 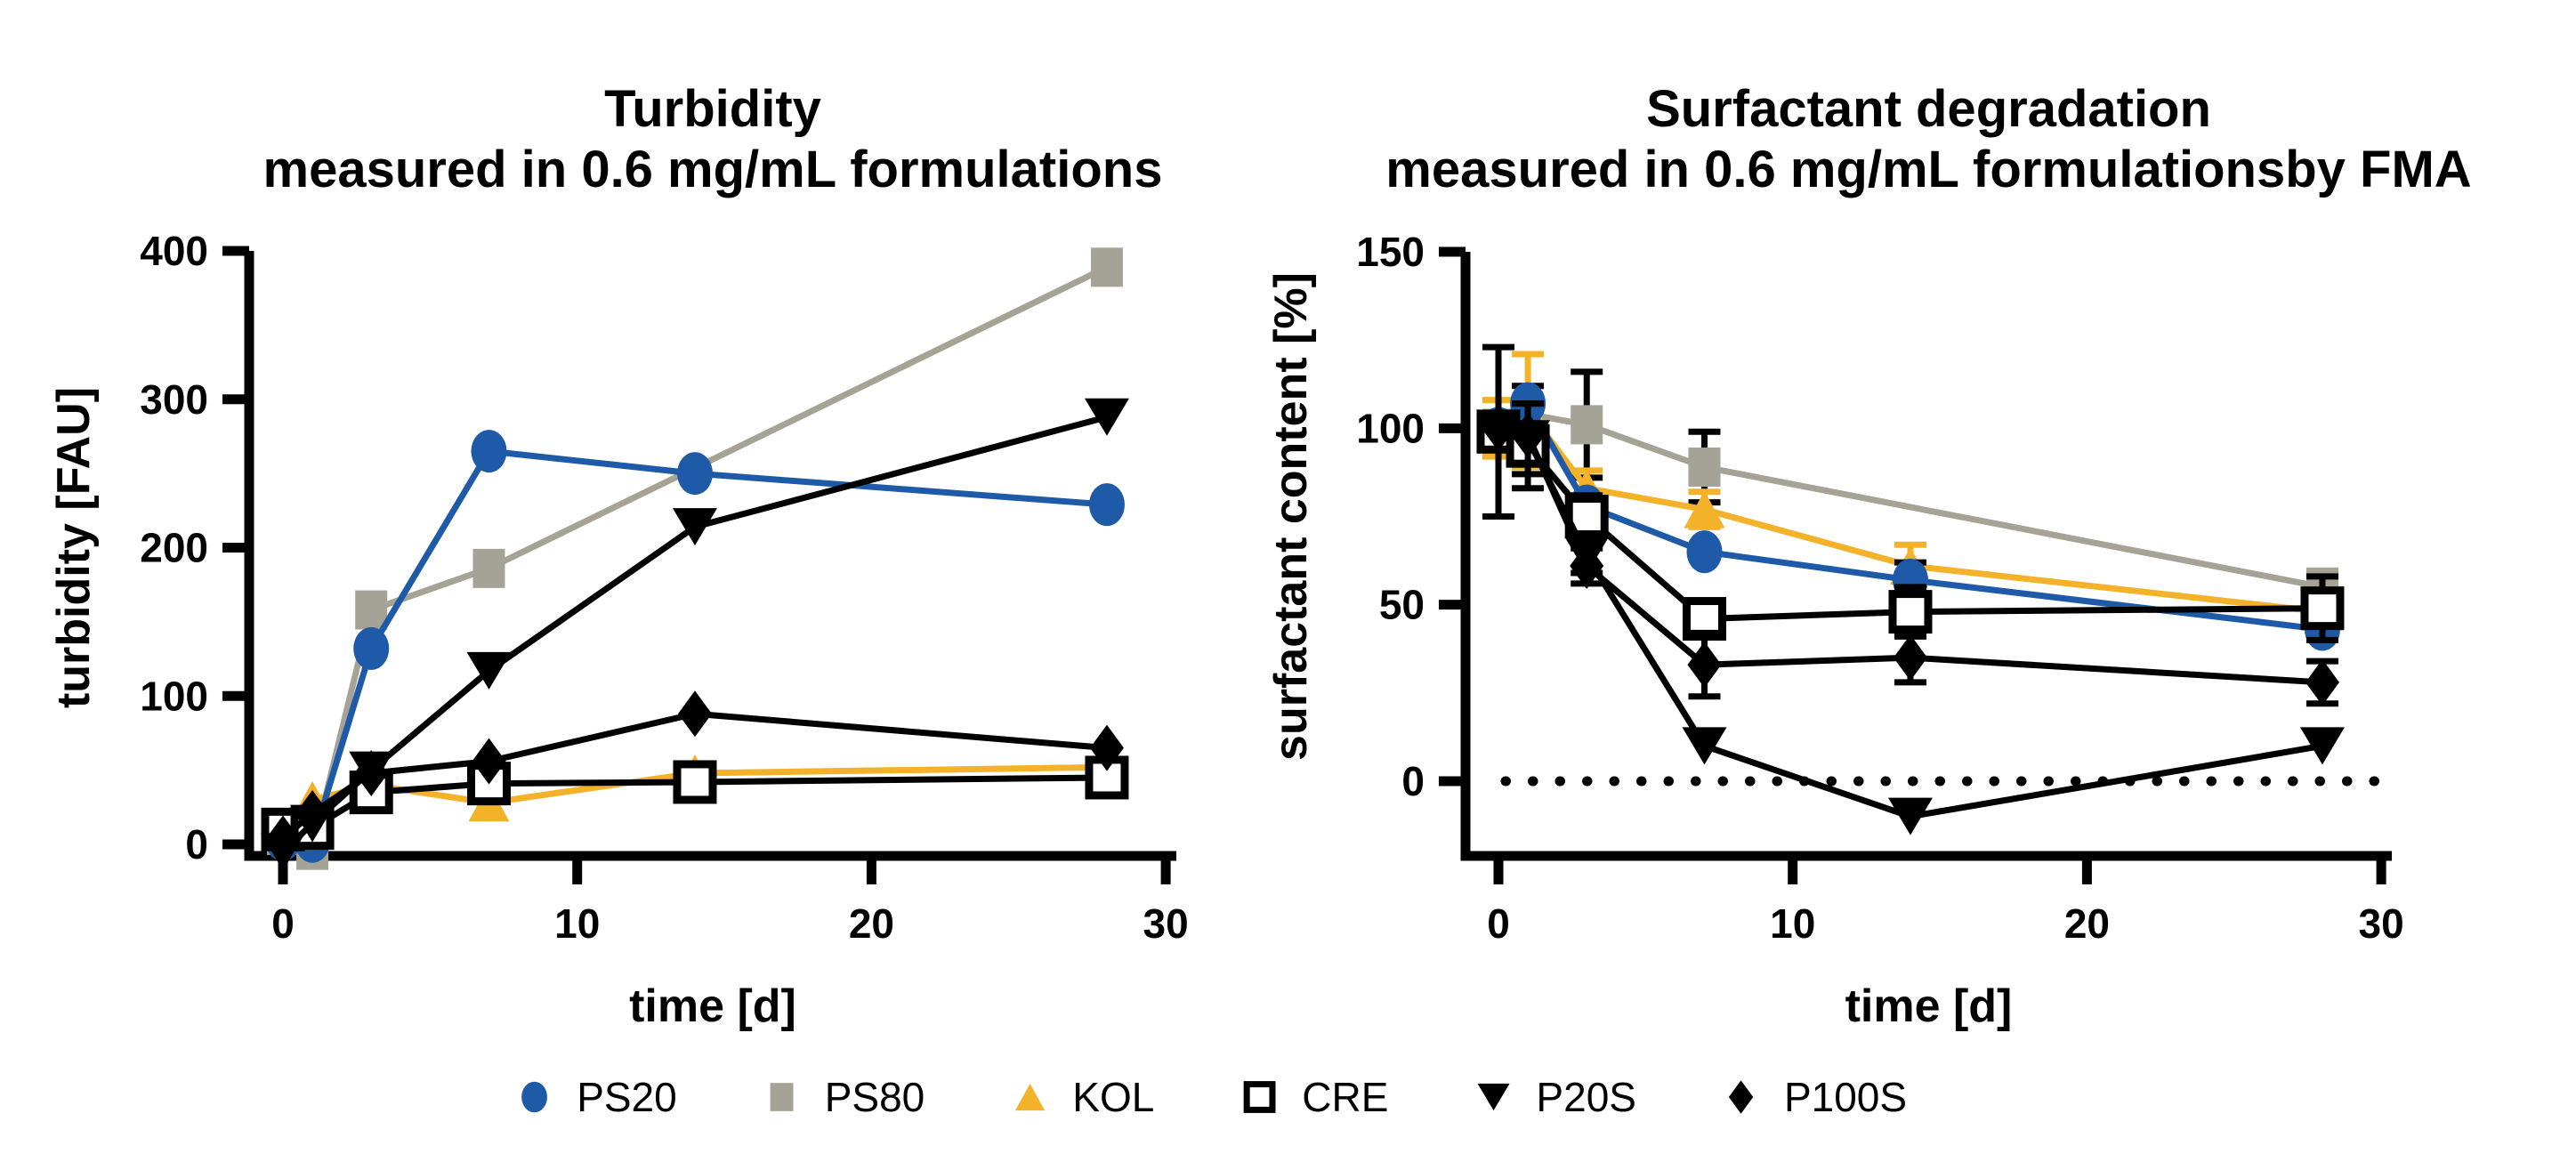 I want to click on legend-label: P20S, so click(x=1586, y=1097).